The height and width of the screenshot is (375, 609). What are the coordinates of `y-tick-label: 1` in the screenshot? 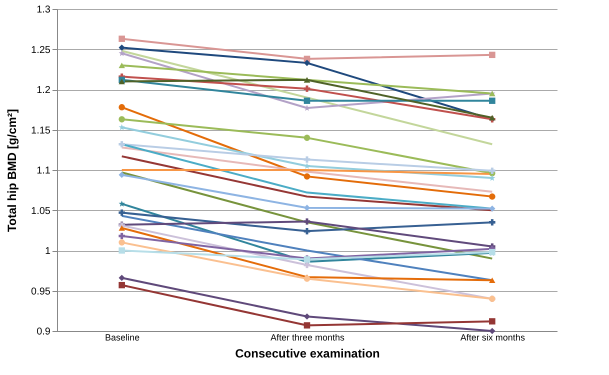 It's located at (47, 251).